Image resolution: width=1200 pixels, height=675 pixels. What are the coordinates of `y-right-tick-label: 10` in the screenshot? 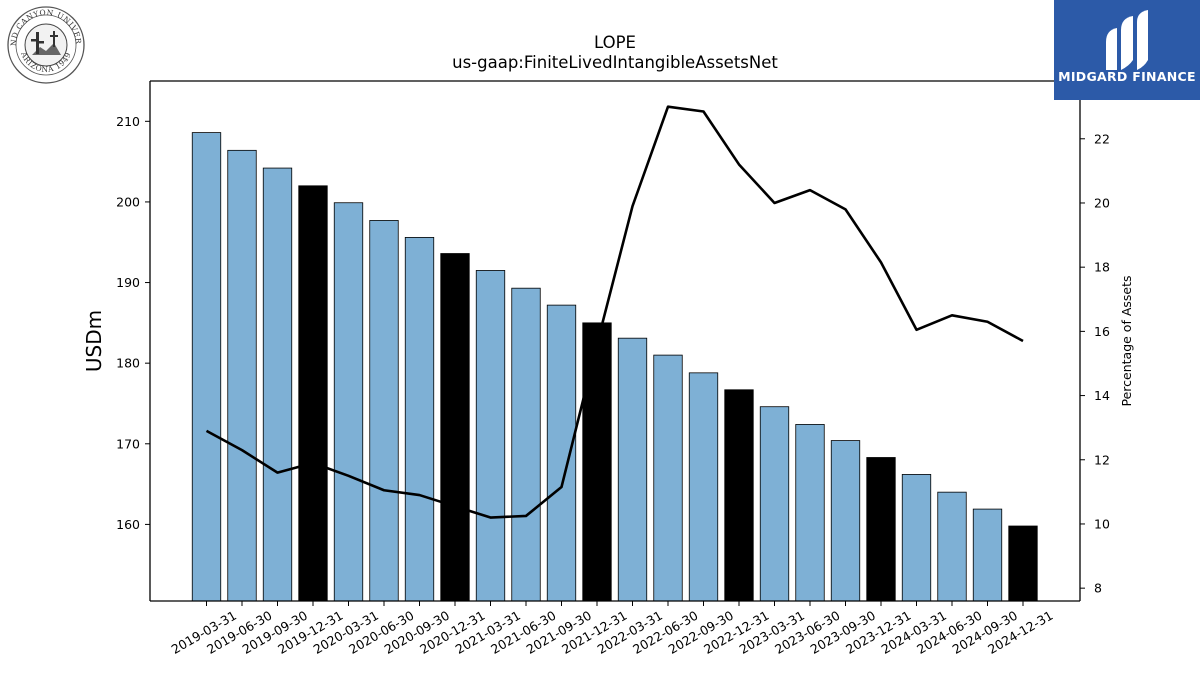 It's located at (1102, 523).